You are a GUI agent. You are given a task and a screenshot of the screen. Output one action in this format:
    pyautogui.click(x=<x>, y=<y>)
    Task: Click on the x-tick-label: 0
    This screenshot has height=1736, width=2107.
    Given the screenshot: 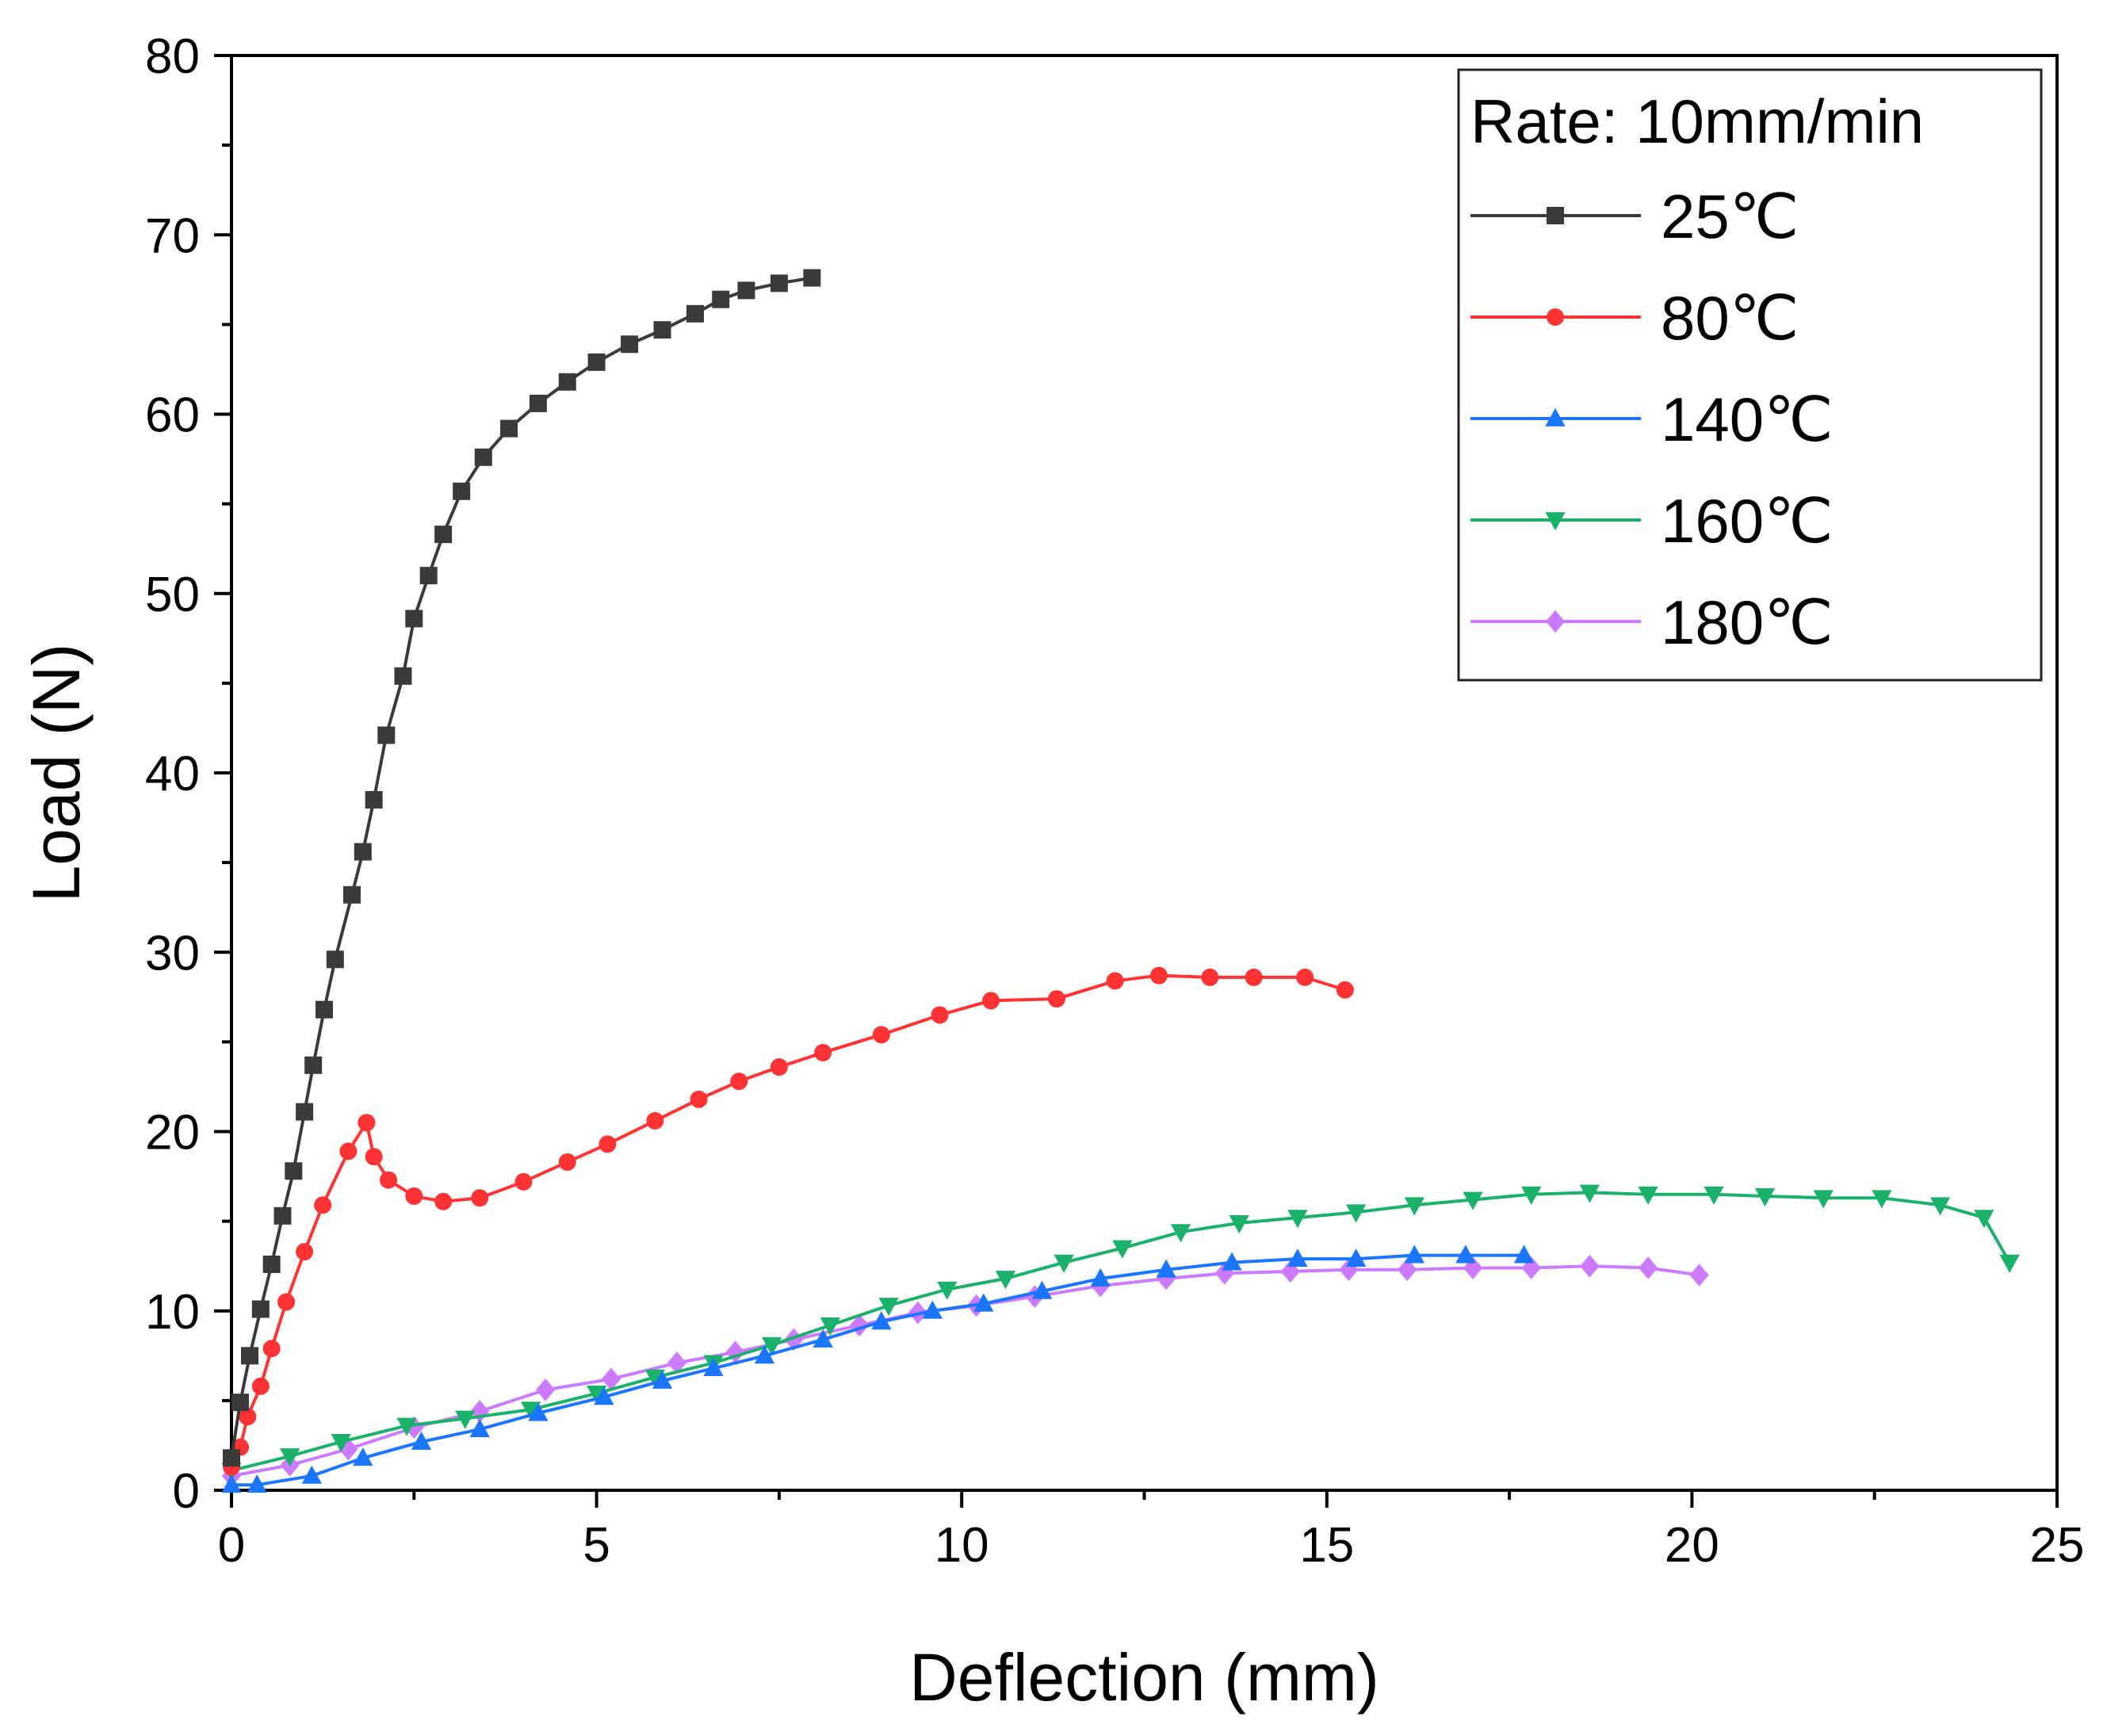 What is the action you would take?
    pyautogui.click(x=231, y=1545)
    